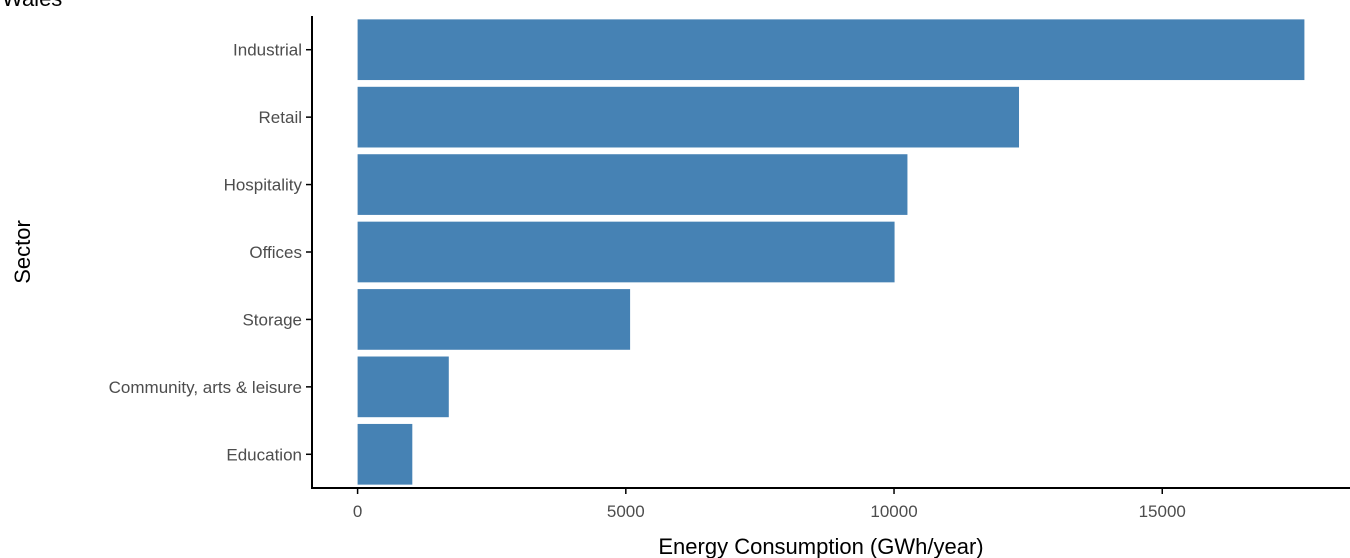  What do you see at coordinates (32, 5) in the screenshot?
I see `chart-title: Wales` at bounding box center [32, 5].